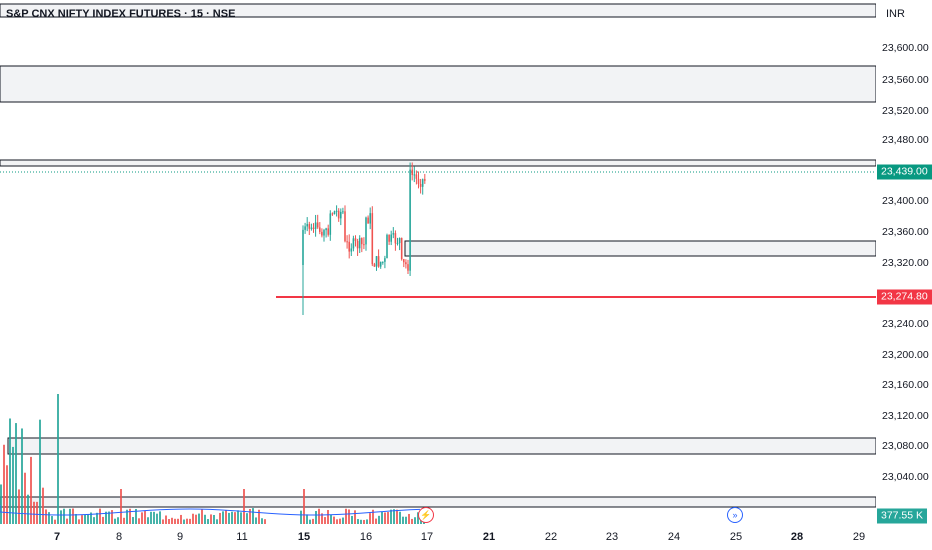  Describe the element at coordinates (119, 537) in the screenshot. I see `time-tick-label: 8` at that location.